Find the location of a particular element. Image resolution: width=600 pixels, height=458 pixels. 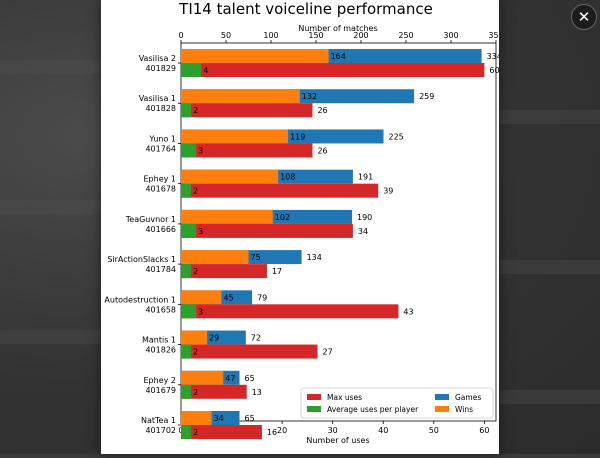

top-tick-label: 300 is located at coordinates (450, 35).